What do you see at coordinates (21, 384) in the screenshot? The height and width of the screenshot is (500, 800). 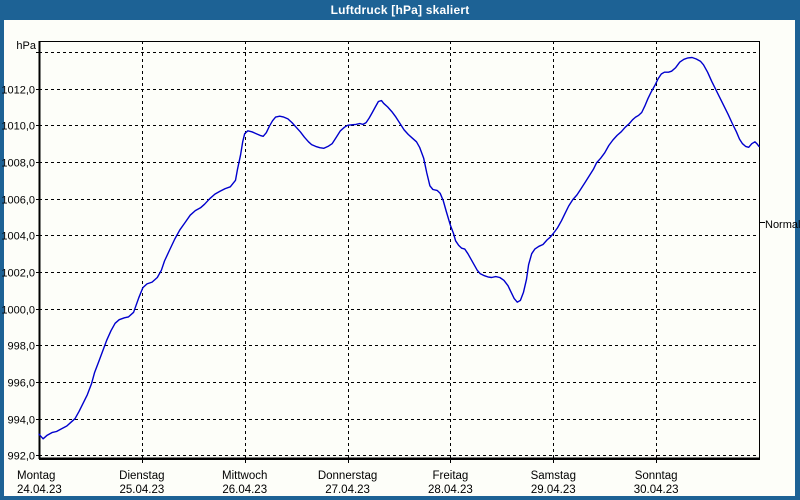 I see `y-tick-label: 996,0` at bounding box center [21, 384].